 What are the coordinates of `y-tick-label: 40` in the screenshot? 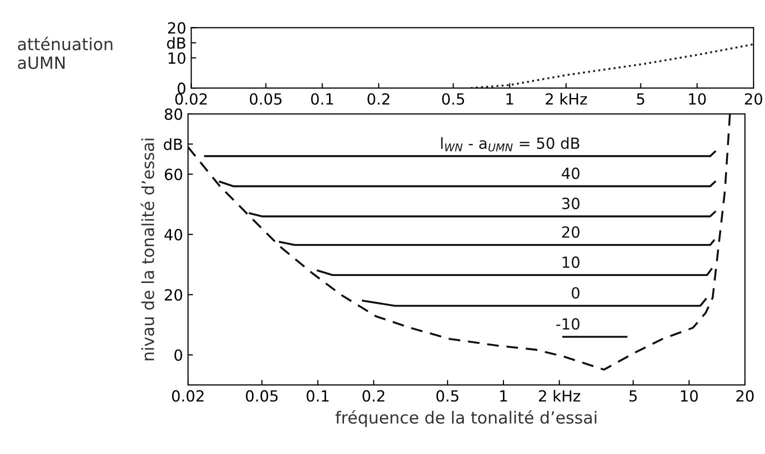 It's located at (173, 234).